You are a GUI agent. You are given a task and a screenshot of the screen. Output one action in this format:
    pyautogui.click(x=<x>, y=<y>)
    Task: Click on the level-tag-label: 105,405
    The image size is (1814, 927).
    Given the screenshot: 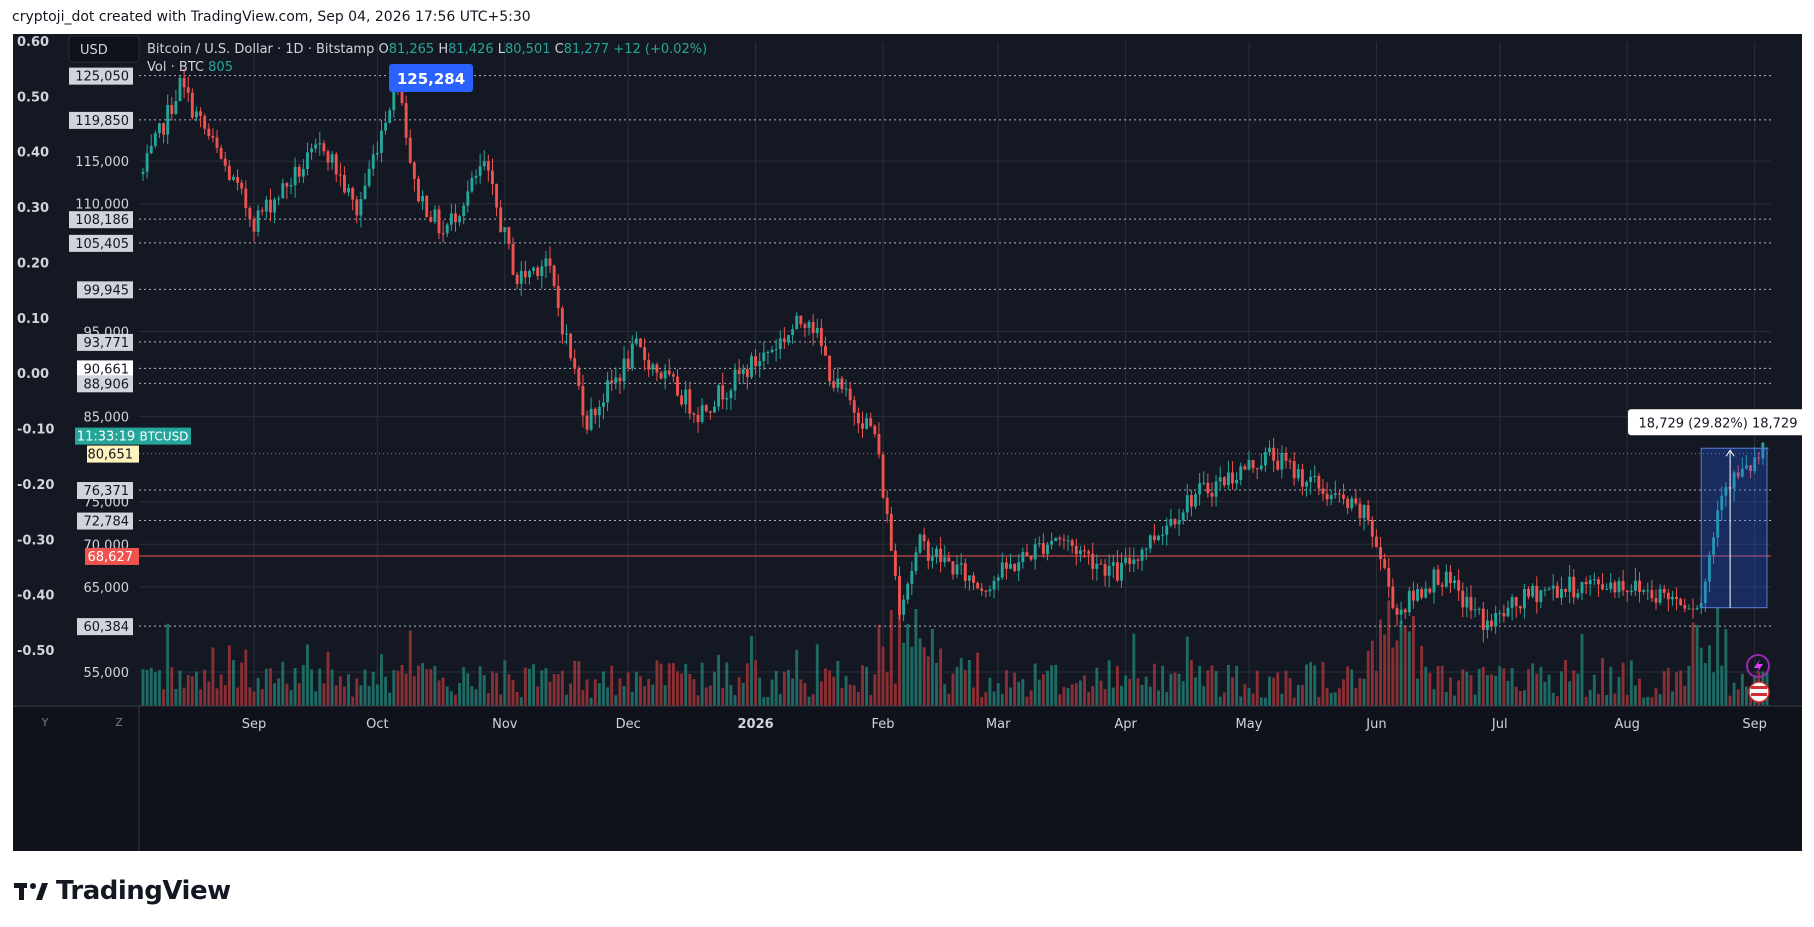 What is the action you would take?
    pyautogui.click(x=102, y=244)
    